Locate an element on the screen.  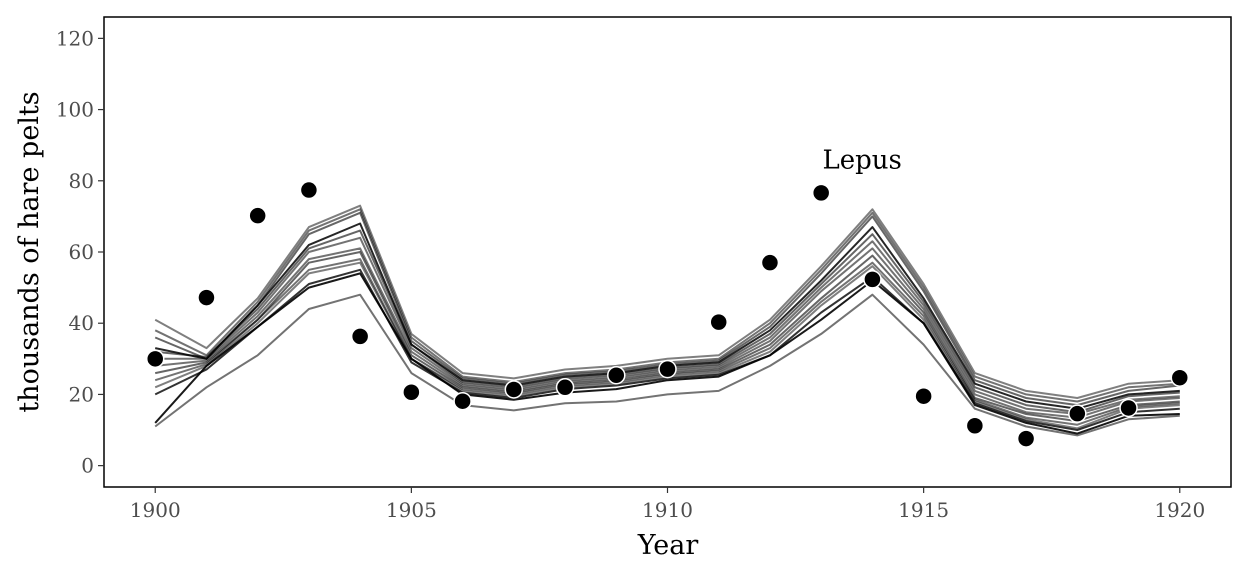
x-axis-title: Year is located at coordinates (668, 545).